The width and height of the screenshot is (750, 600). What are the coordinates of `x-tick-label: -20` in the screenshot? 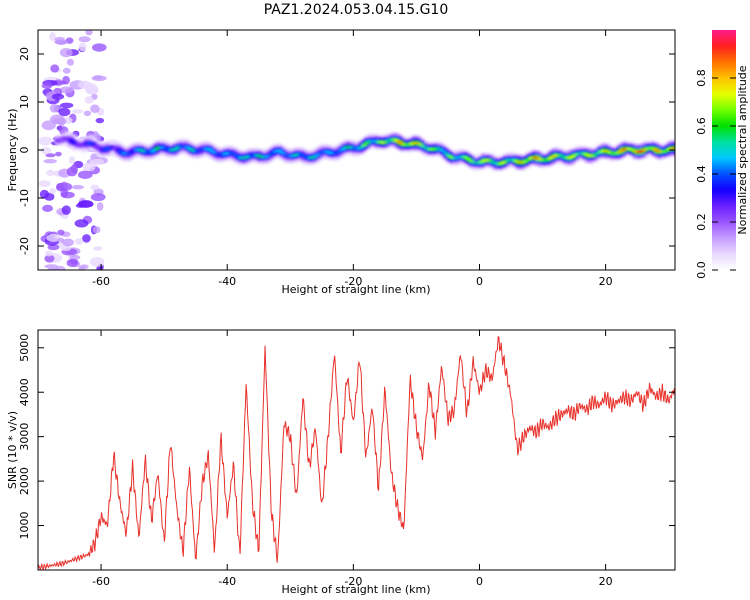 It's located at (353, 281).